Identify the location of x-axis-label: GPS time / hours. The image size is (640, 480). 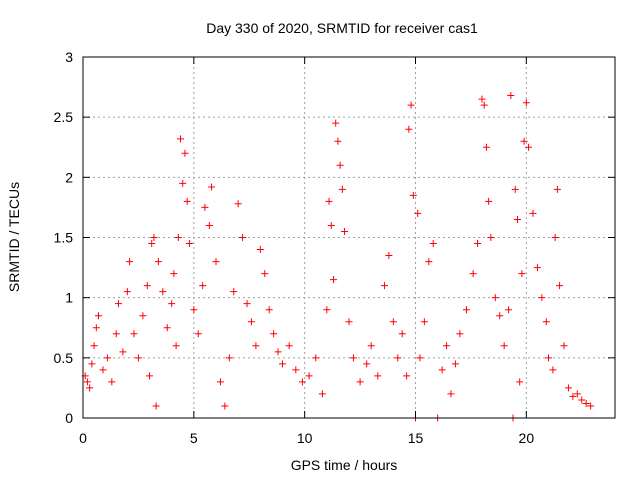
(344, 465).